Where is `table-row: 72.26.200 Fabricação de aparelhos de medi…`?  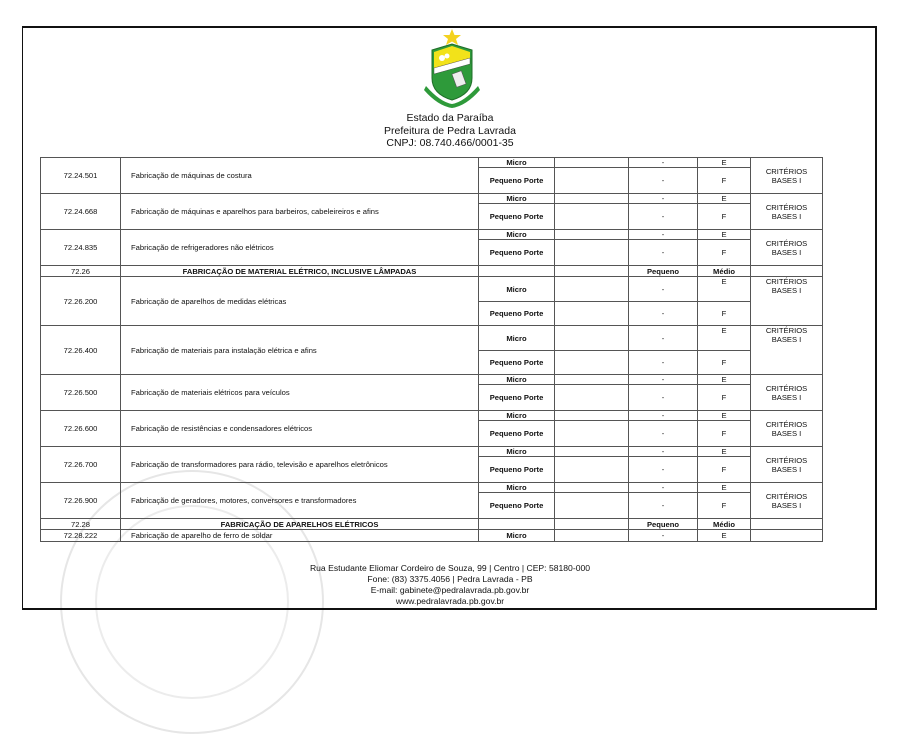
table-row: 72.26.200 Fabricação de aparelhos de medi… is located at coordinates (431, 301).